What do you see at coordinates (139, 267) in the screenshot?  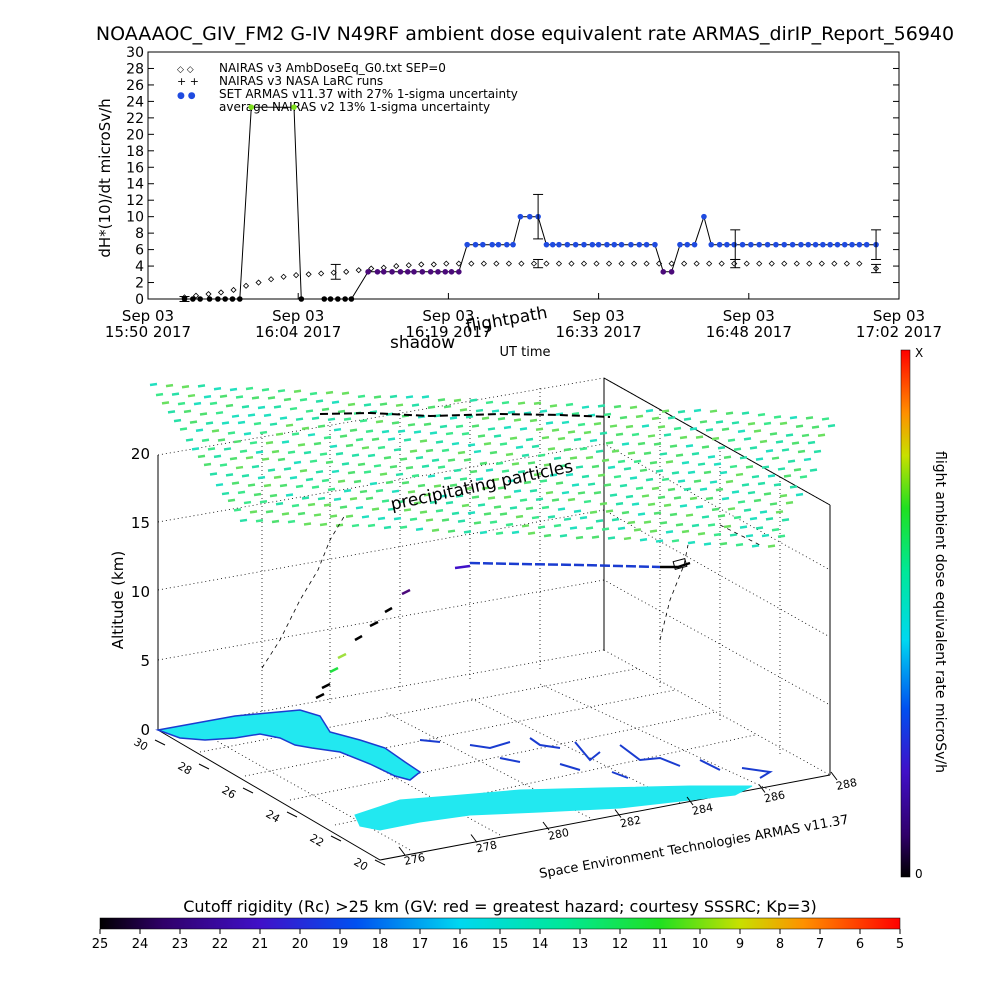 I see `y-tick-label: 4` at bounding box center [139, 267].